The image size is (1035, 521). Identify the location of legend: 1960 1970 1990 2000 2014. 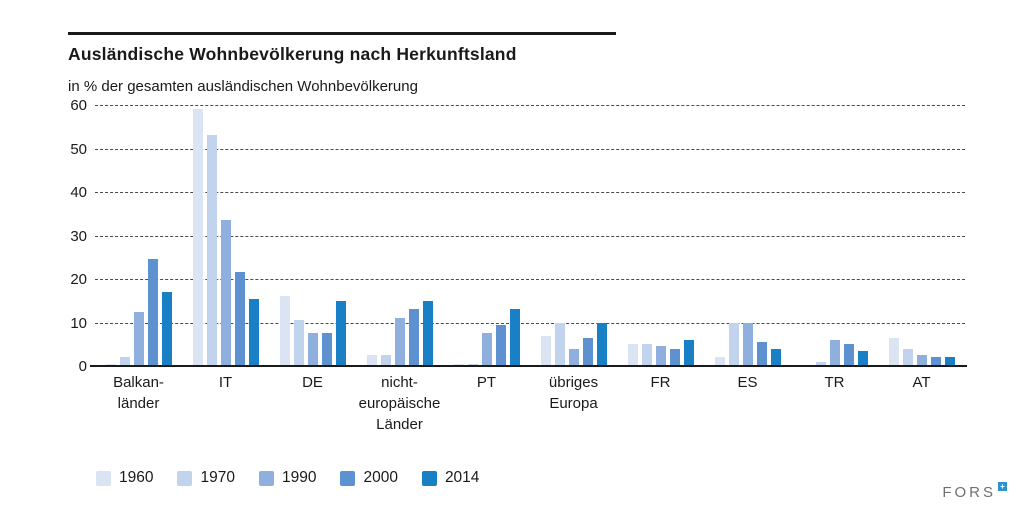
(287, 478).